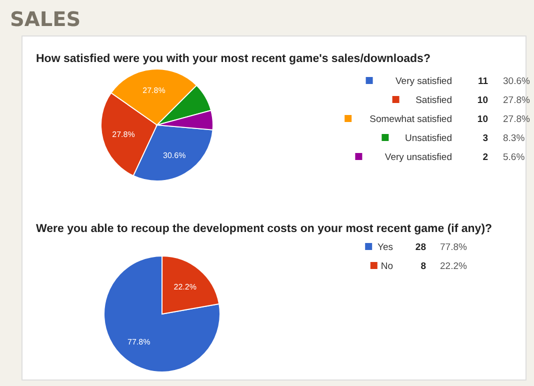 Image resolution: width=534 pixels, height=386 pixels. Describe the element at coordinates (454, 247) in the screenshot. I see `text: 77.8%` at that location.